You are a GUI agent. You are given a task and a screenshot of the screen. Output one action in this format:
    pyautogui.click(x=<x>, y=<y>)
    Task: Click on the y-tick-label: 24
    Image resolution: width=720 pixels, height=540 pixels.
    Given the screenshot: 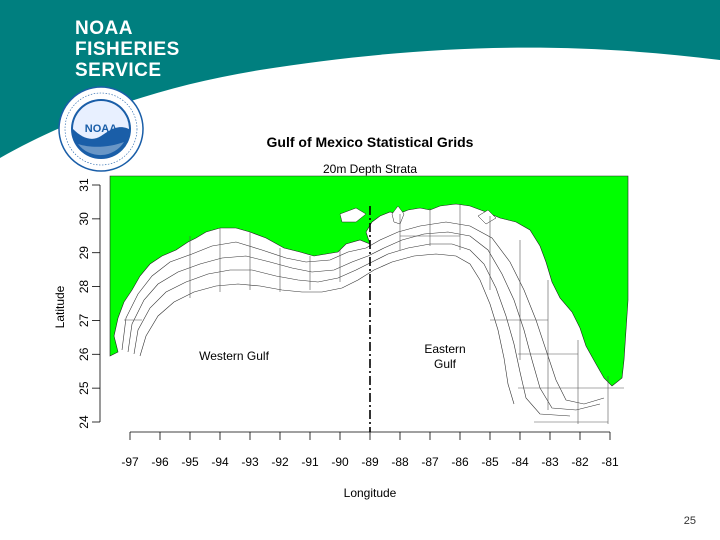 What is the action you would take?
    pyautogui.click(x=84, y=422)
    